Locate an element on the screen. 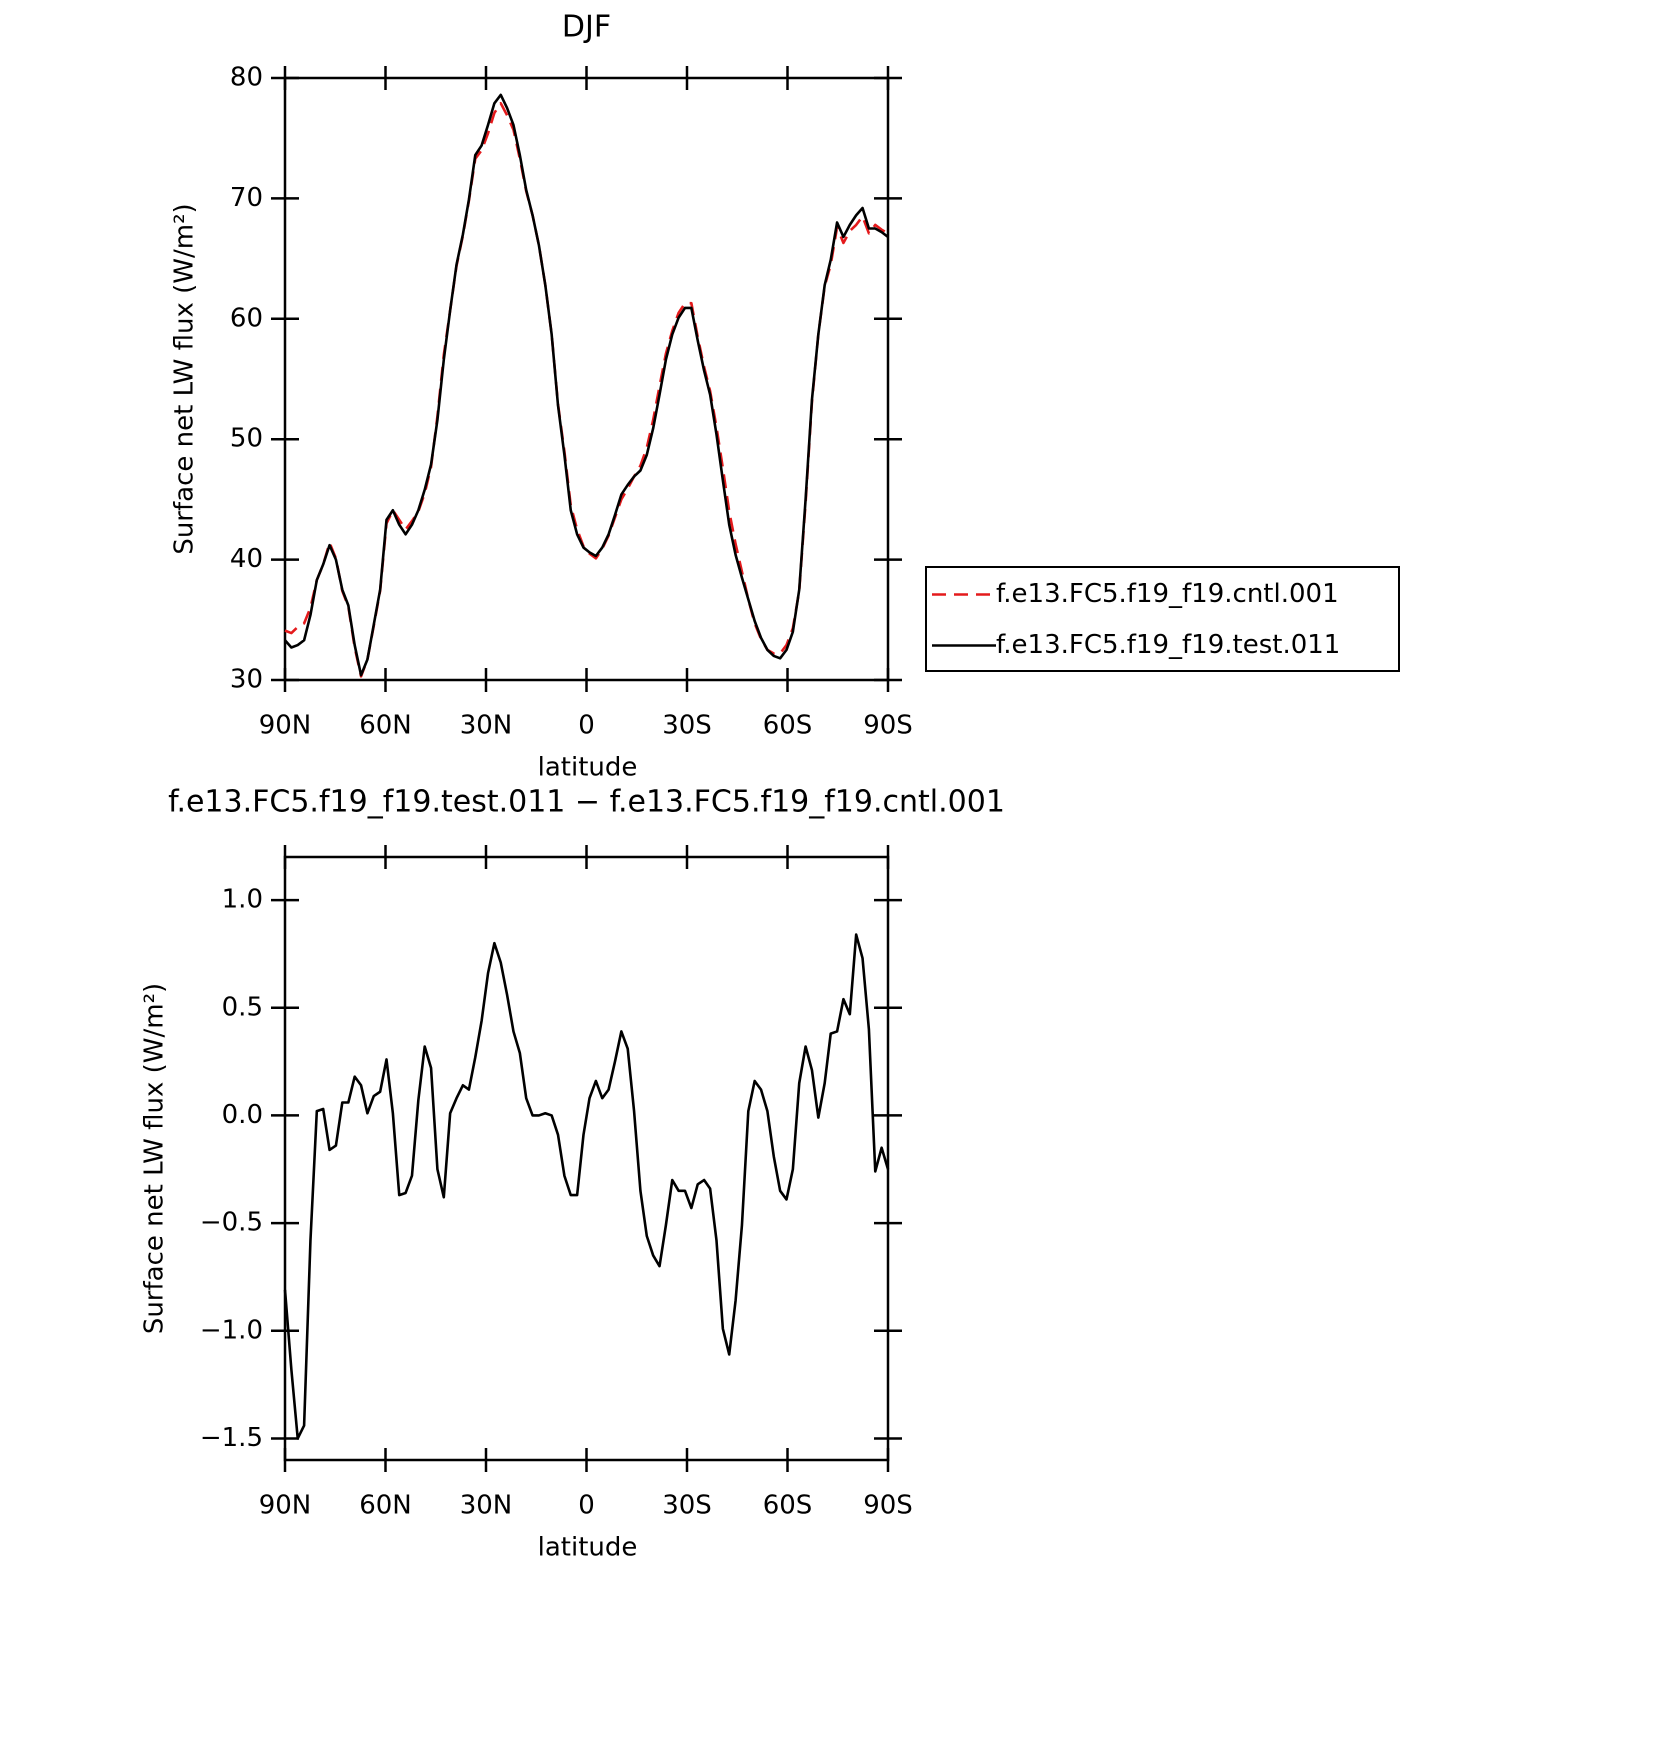  legend-label: f.e13.FC5.f19_f19.cntl.001 is located at coordinates (1167, 594).